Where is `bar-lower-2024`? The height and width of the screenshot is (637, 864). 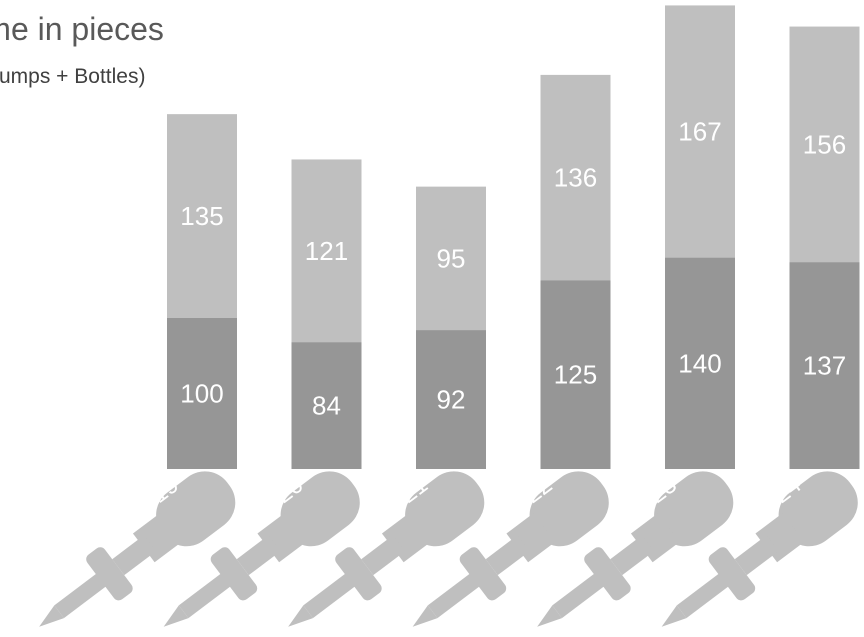 bar-lower-2024 is located at coordinates (824, 365).